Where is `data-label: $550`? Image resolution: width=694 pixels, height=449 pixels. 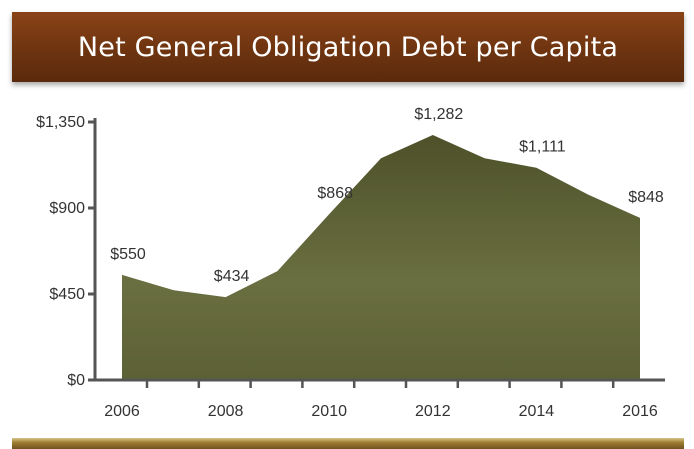 data-label: $550 is located at coordinates (128, 254).